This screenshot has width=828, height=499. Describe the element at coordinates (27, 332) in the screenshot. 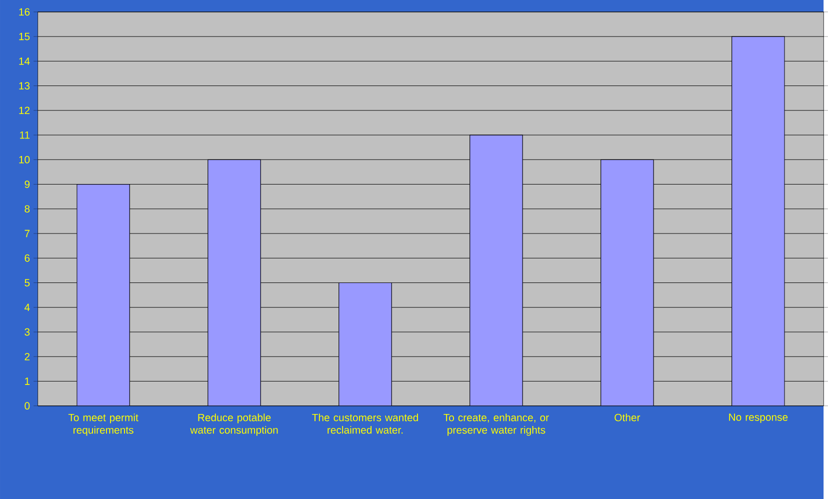

I see `y-tick-label: 3` at that location.